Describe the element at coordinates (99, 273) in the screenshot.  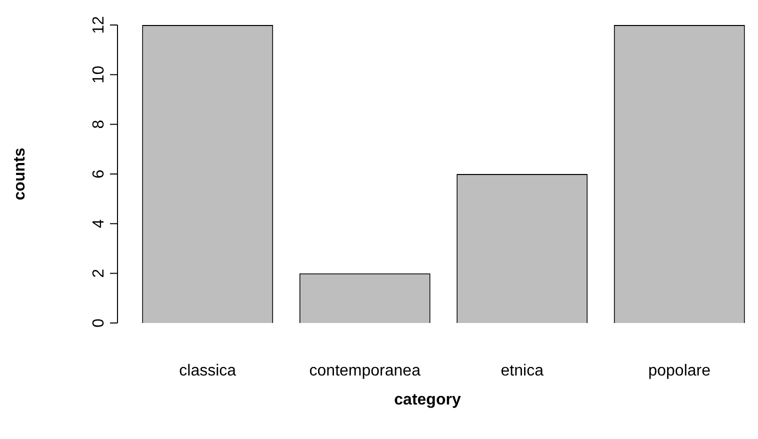
I see `y-tick-label: 2` at that location.